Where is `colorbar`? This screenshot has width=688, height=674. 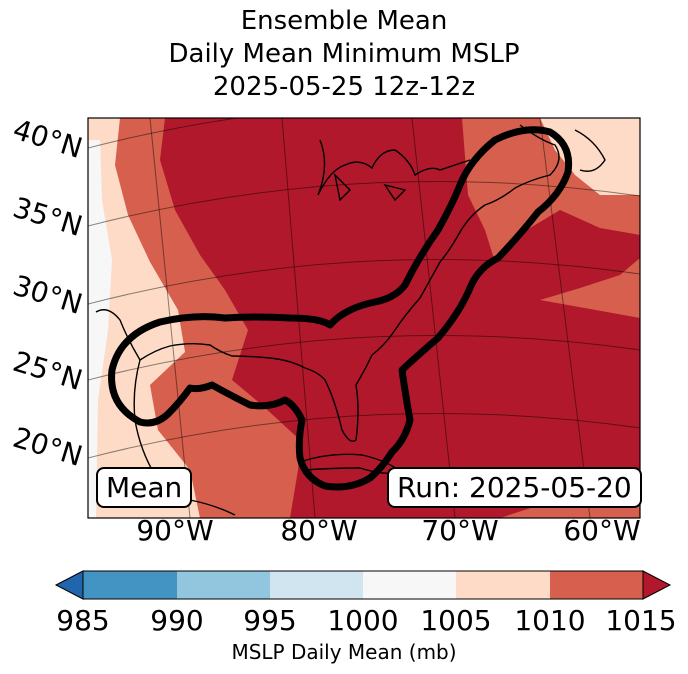
colorbar is located at coordinates (363, 585).